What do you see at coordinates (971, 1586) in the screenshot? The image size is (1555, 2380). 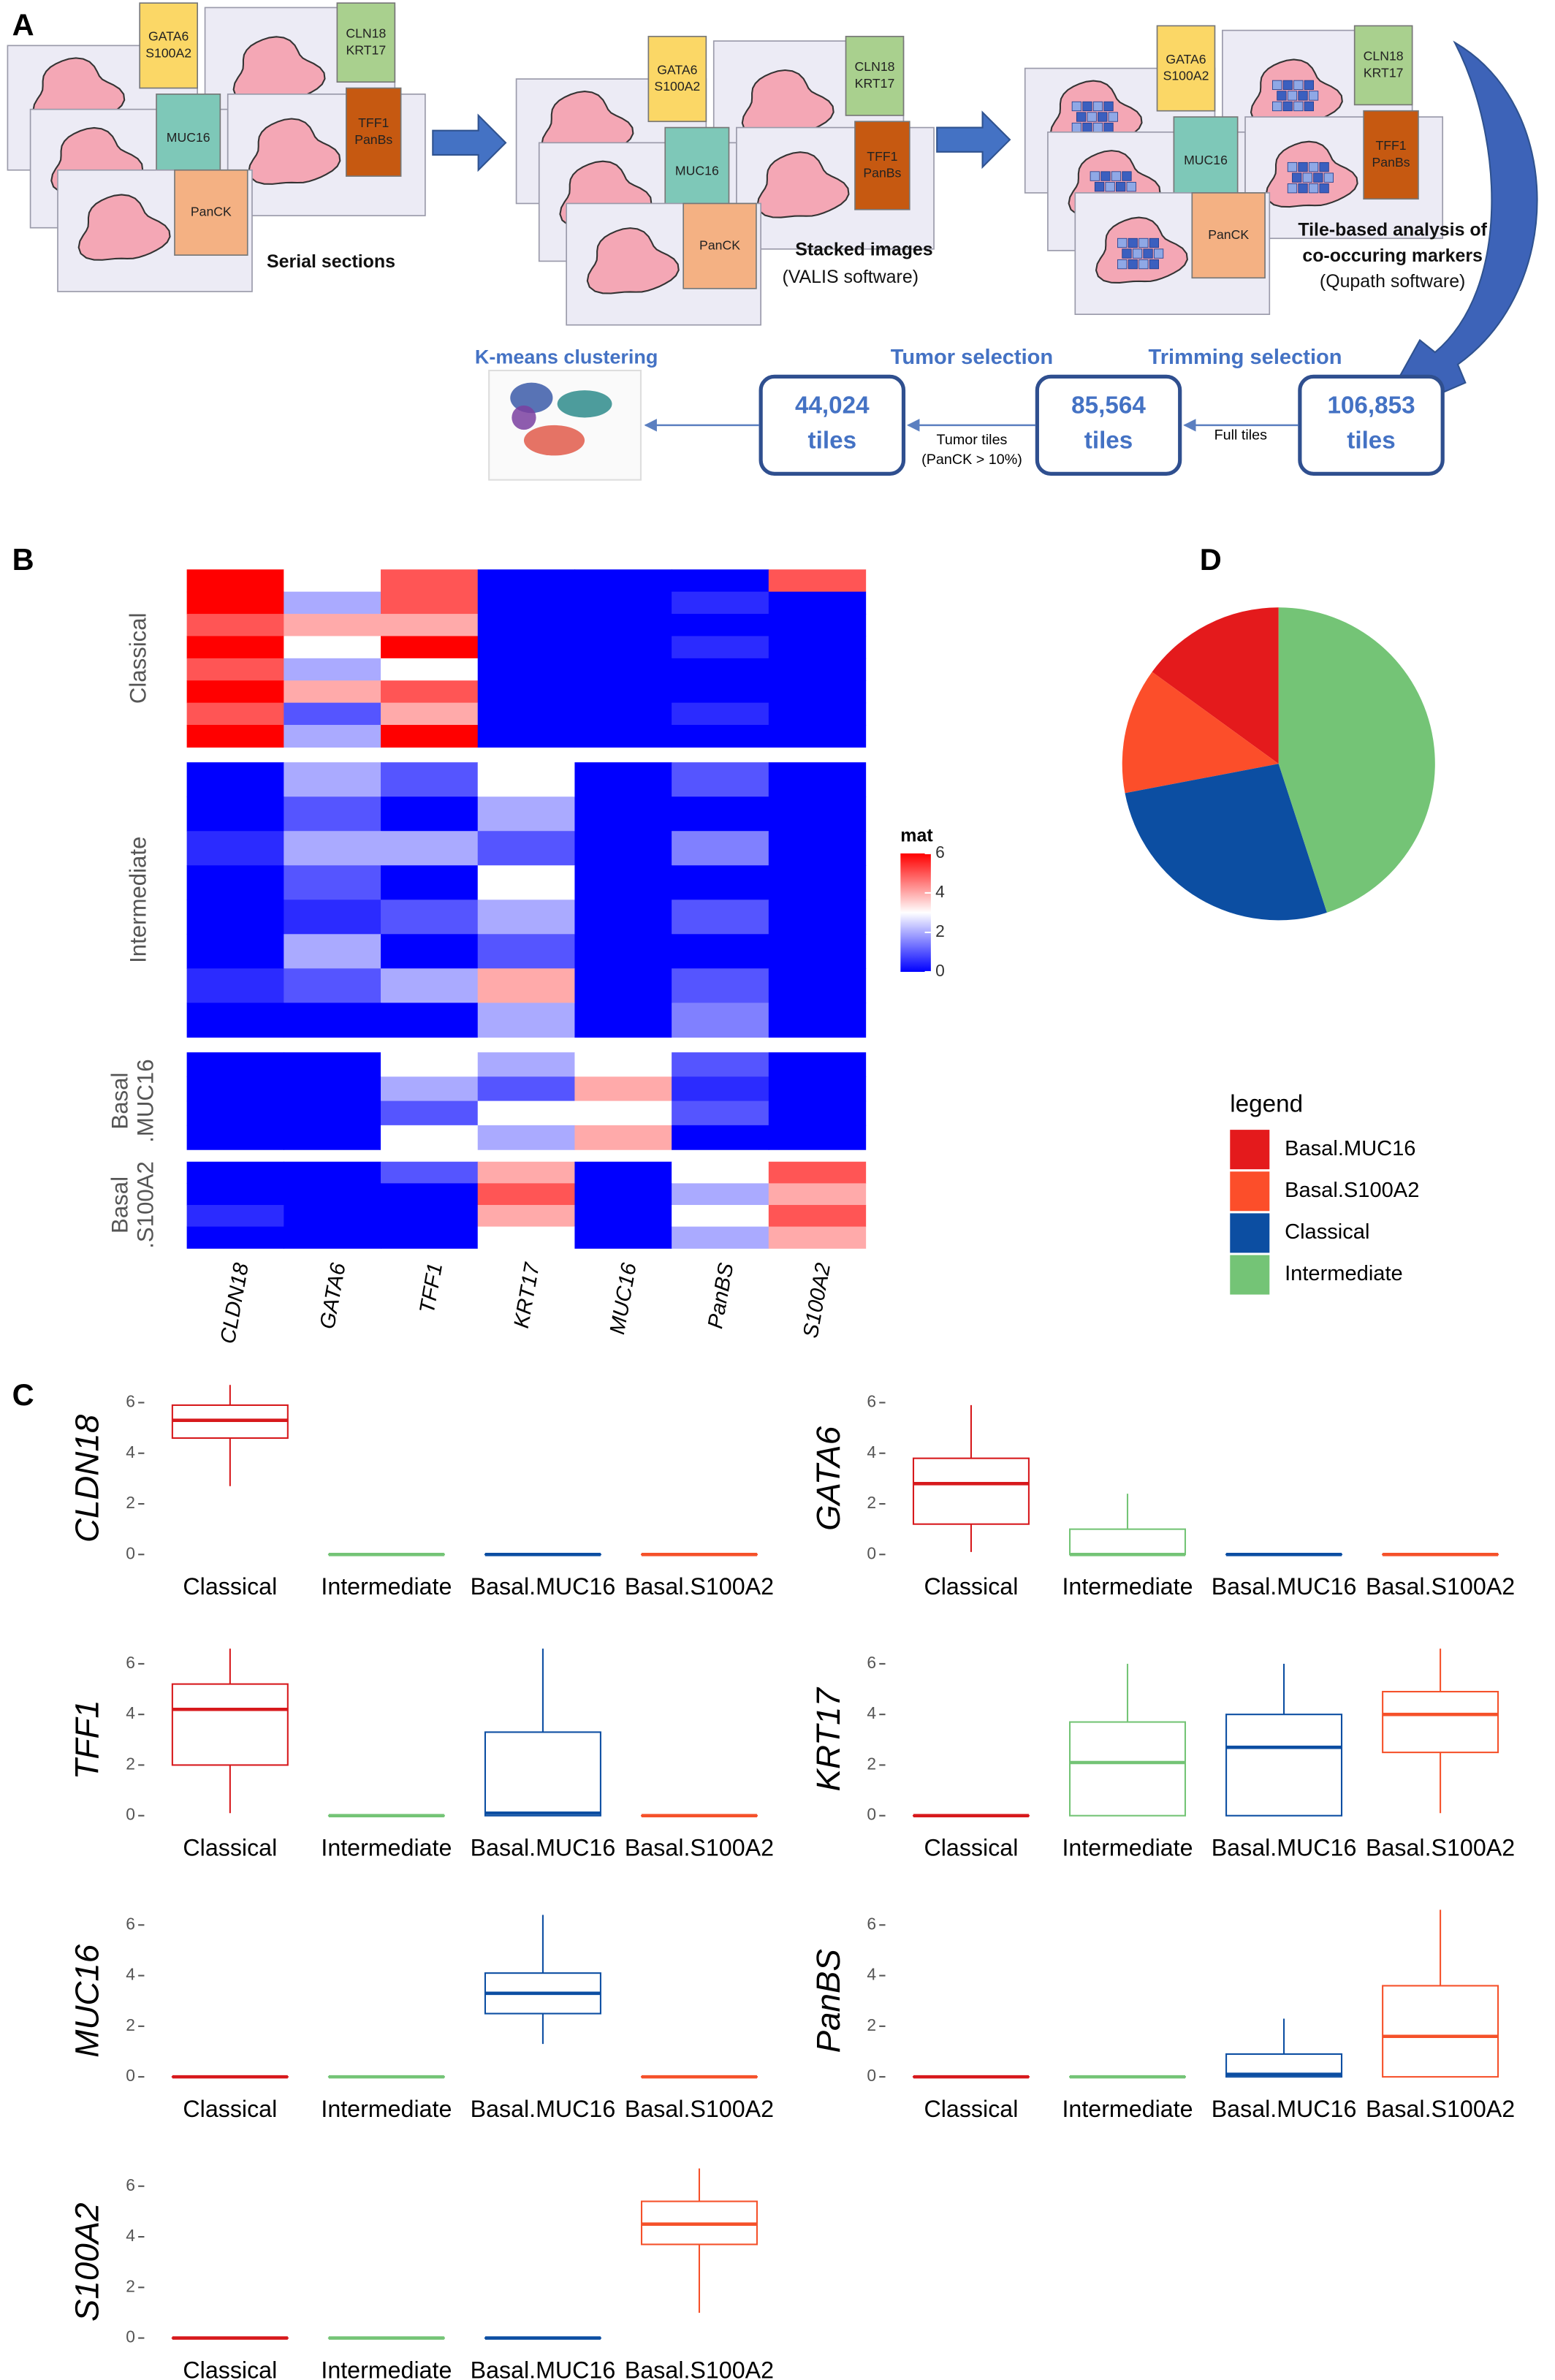 I see `x-tick-label: Classical` at bounding box center [971, 1586].